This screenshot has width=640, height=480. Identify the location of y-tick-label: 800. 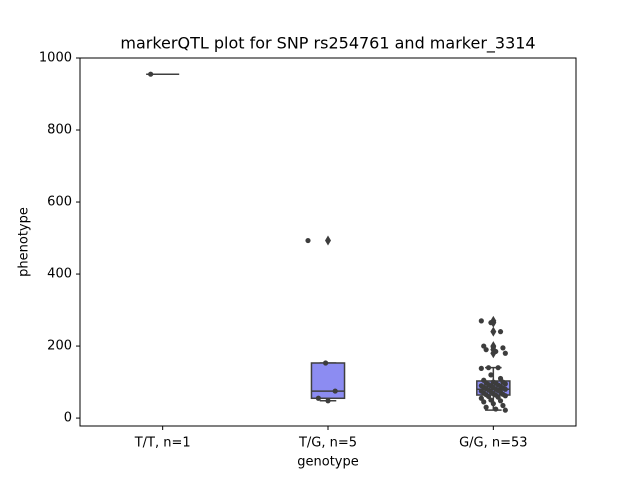
(59, 130).